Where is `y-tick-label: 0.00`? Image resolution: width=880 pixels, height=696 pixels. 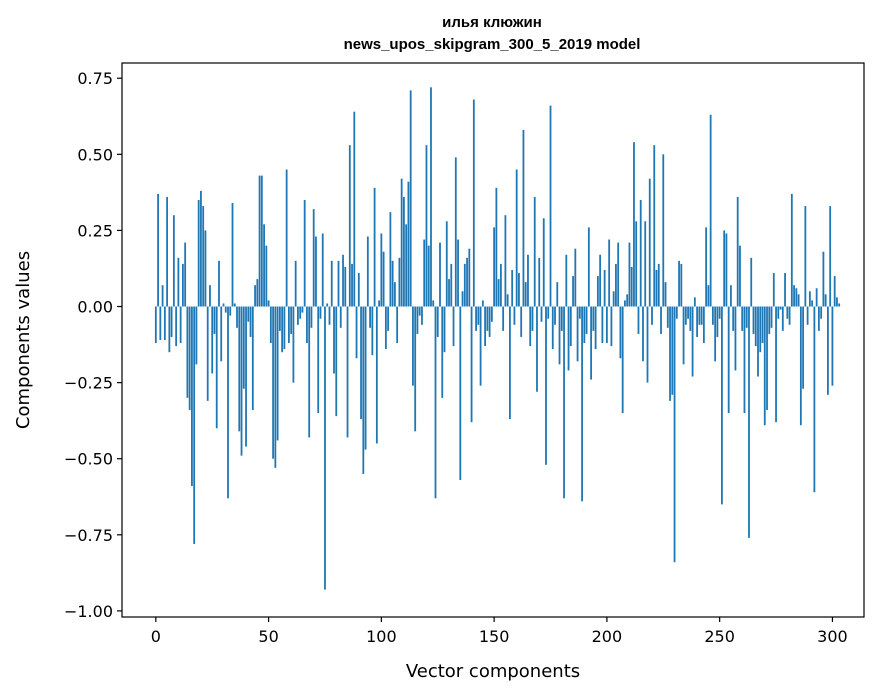
y-tick-label: 0.00 is located at coordinates (95, 307).